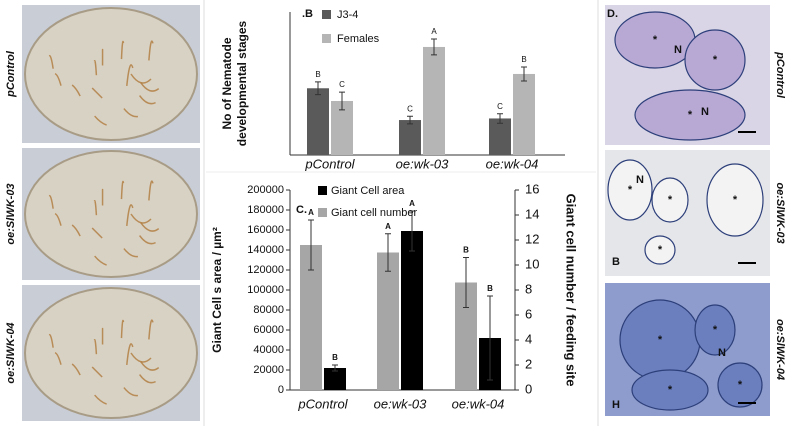 The height and width of the screenshot is (426, 790). I want to click on tag: H, so click(616, 405).